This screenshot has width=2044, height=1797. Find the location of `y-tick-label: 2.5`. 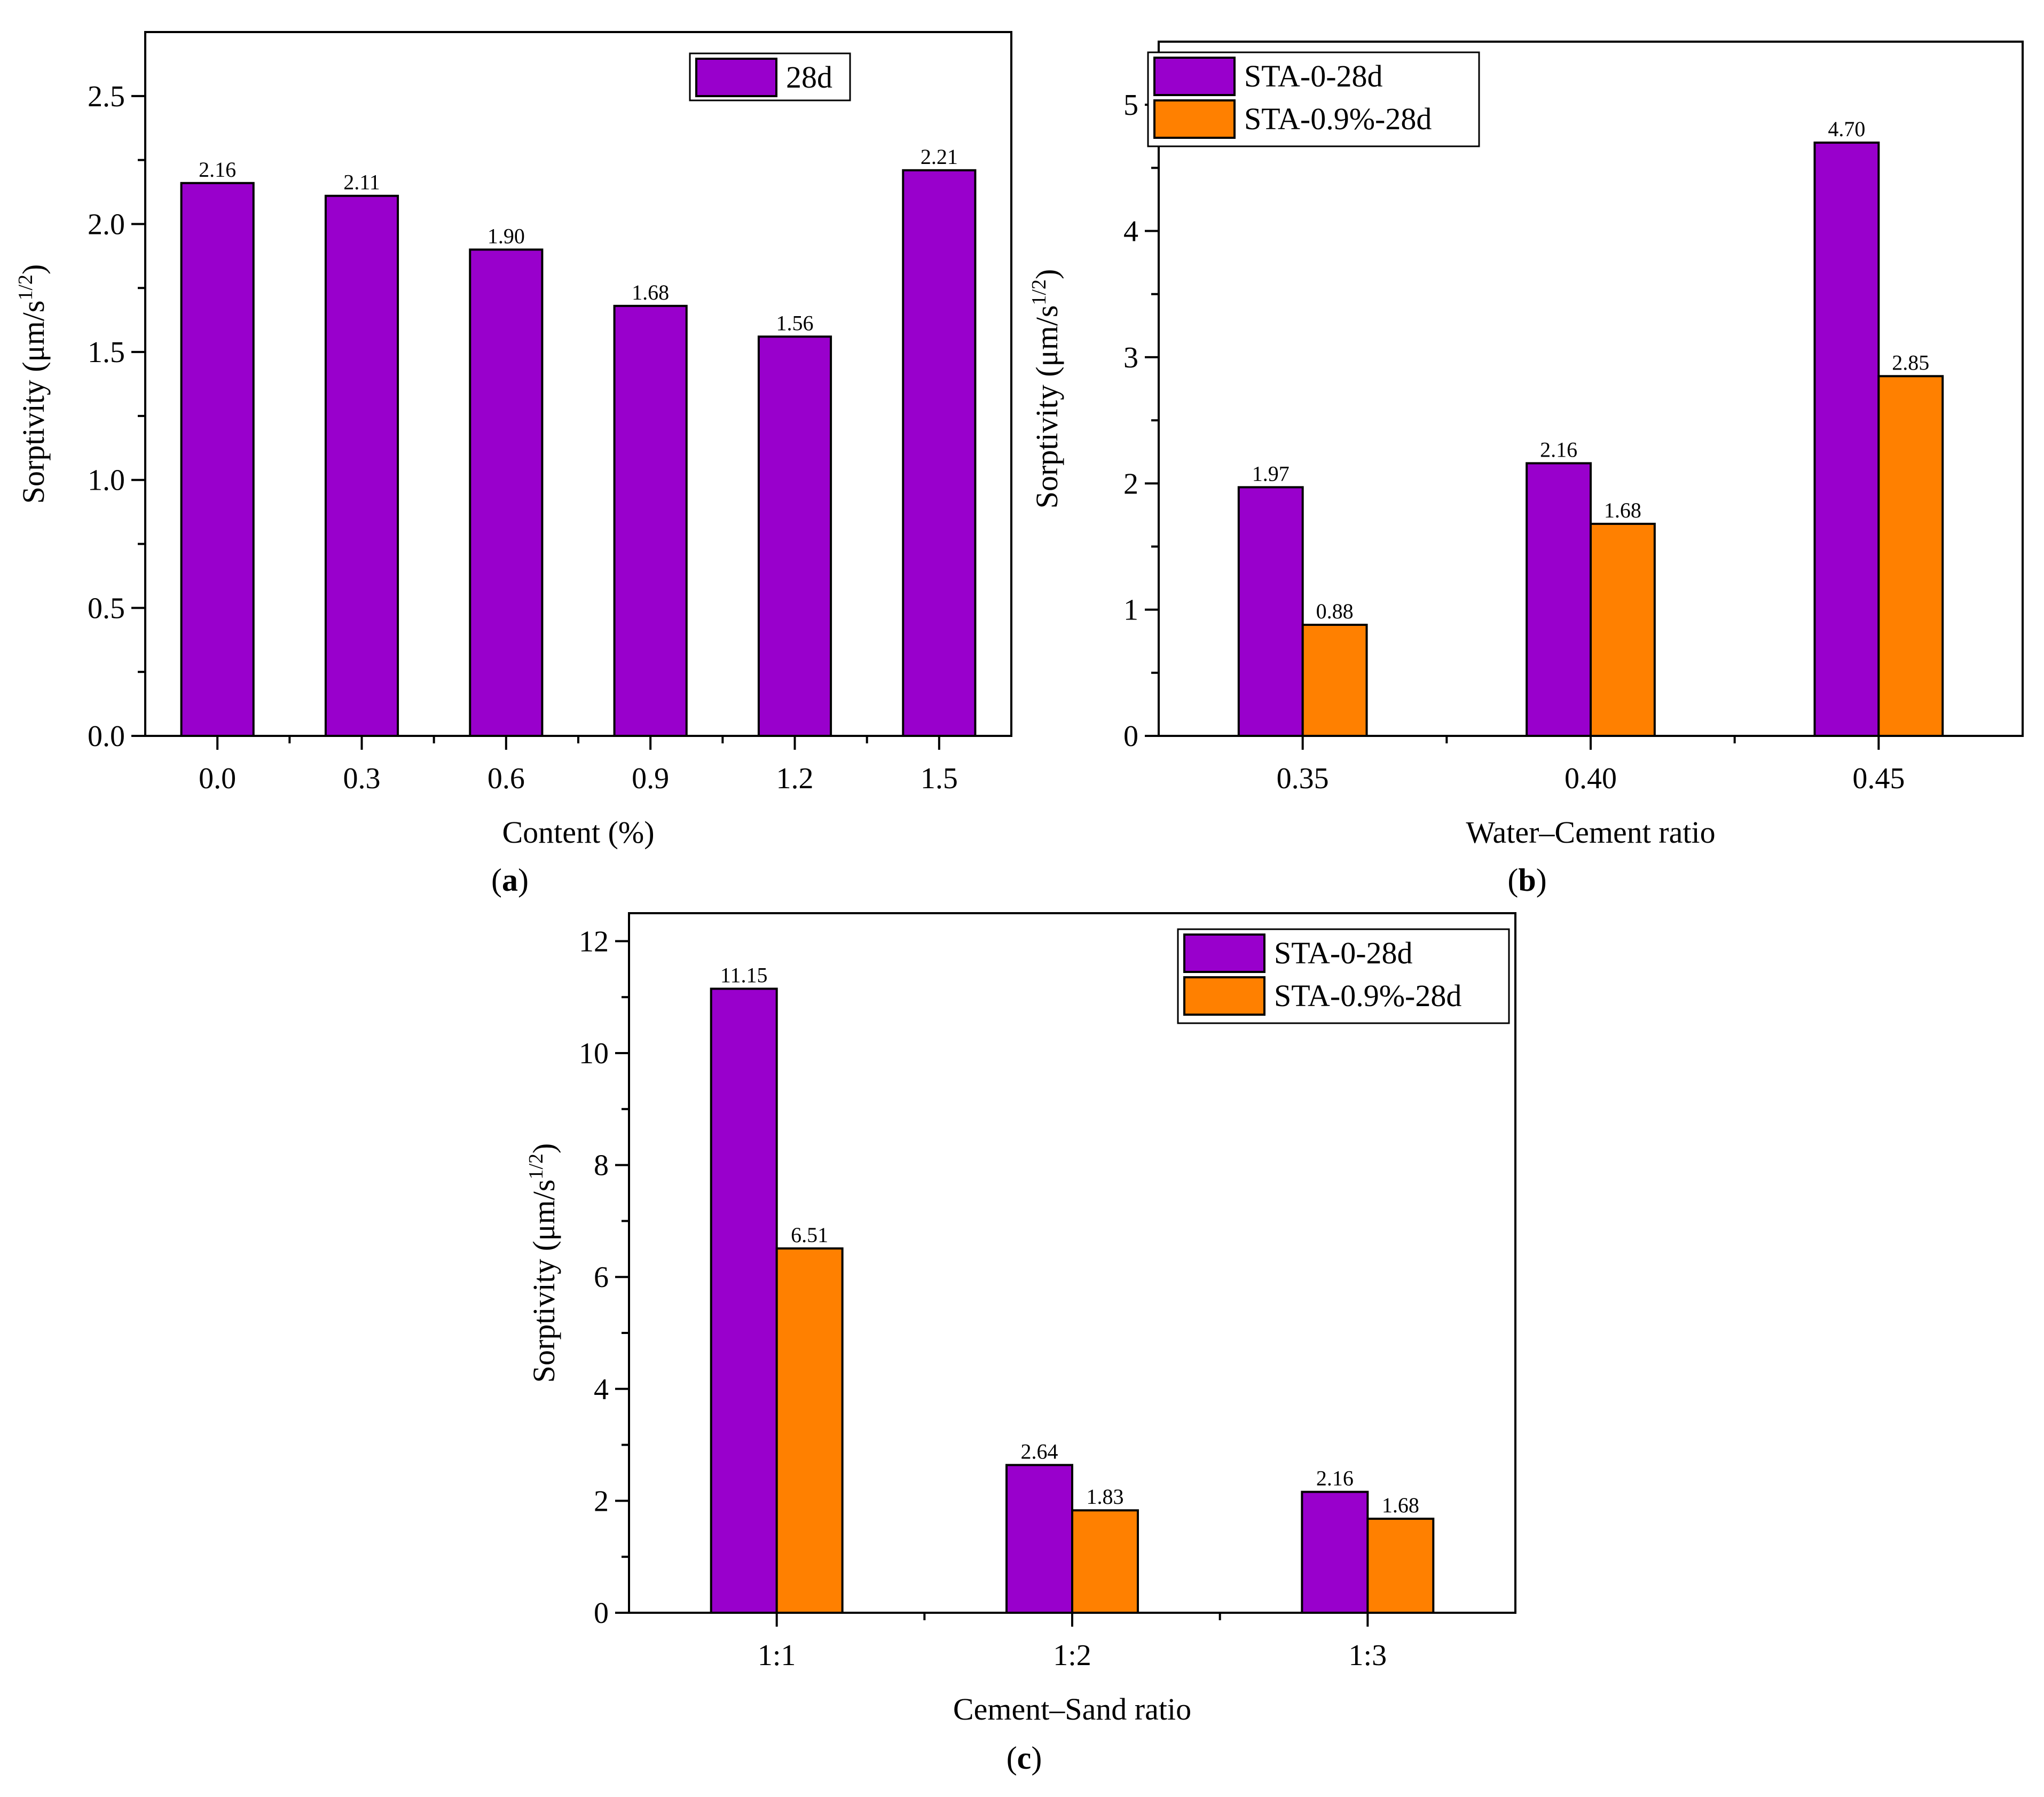

y-tick-label: 2.5 is located at coordinates (106, 96).